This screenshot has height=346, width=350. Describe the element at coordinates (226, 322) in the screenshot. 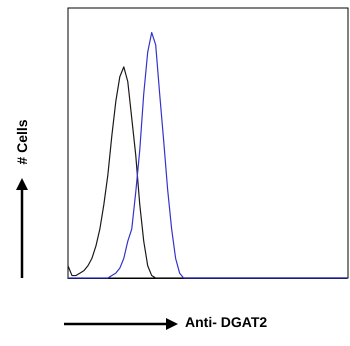

I see `x-axis-title: Anti- DGAT2` at that location.